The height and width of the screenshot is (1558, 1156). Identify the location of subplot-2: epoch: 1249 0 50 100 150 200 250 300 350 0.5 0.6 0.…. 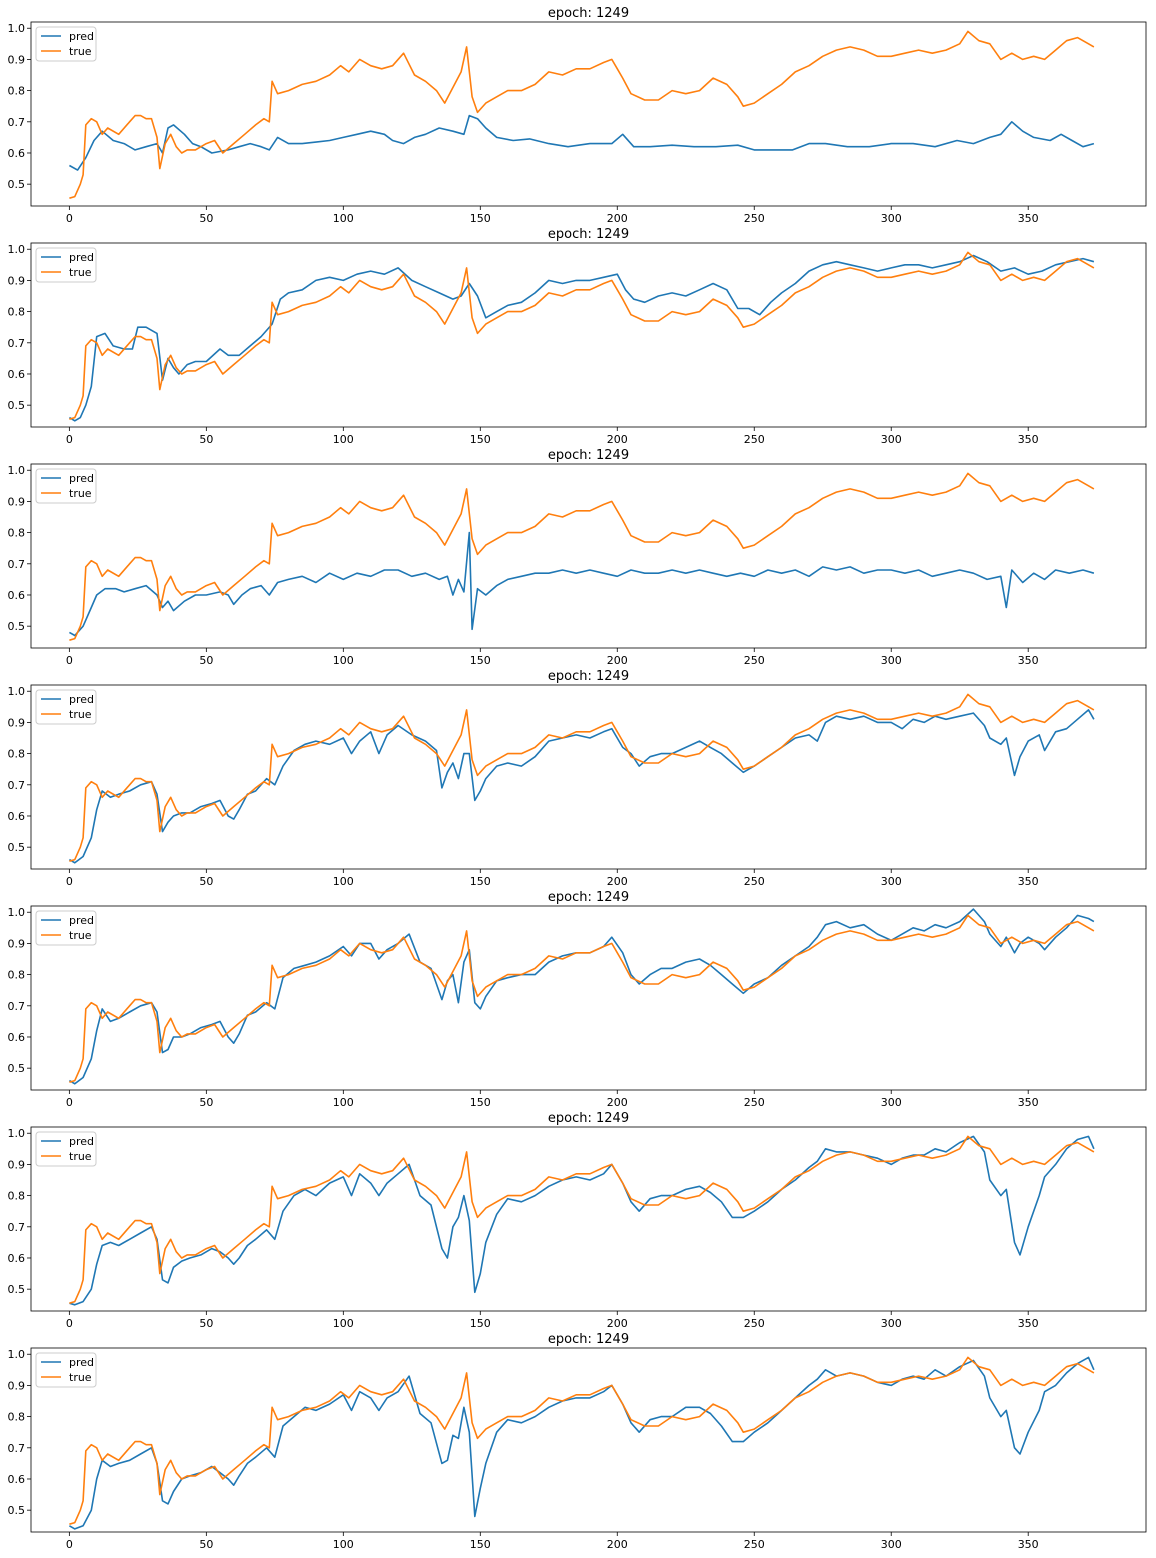
(577, 336).